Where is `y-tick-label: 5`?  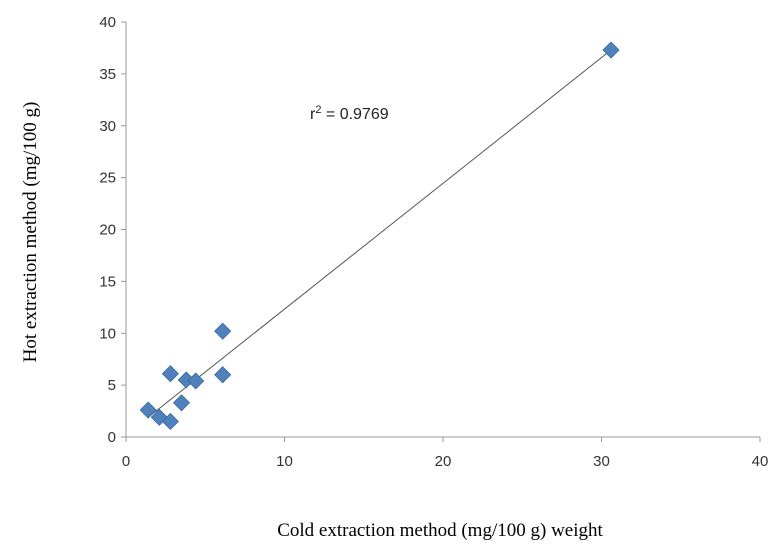 y-tick-label: 5 is located at coordinates (112, 385).